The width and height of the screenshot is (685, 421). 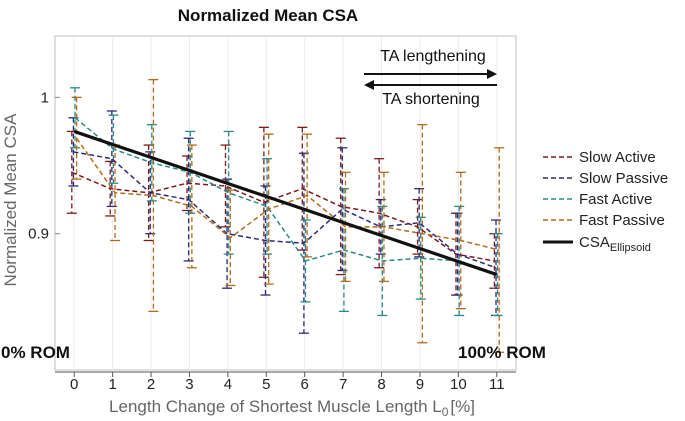 I want to click on y-axis-label: Normalized Mean CSA, so click(x=10, y=200).